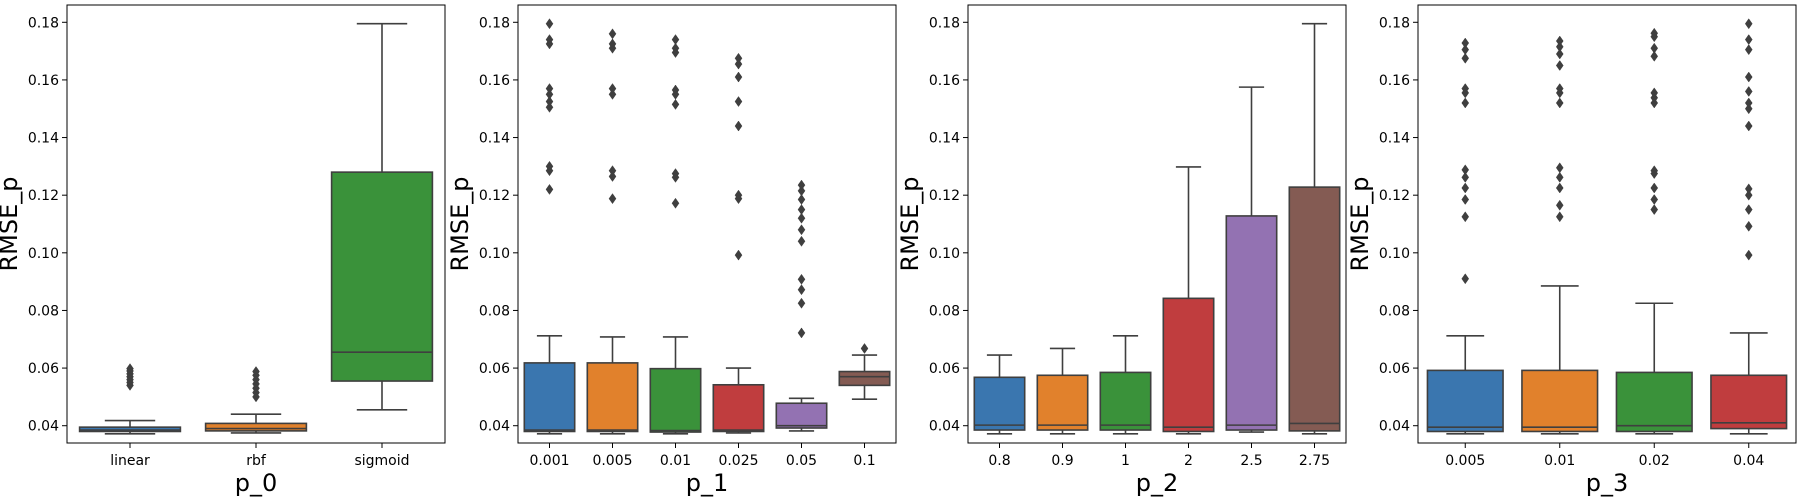 The height and width of the screenshot is (500, 1800). I want to click on x-axis-label: p_1, so click(707, 483).